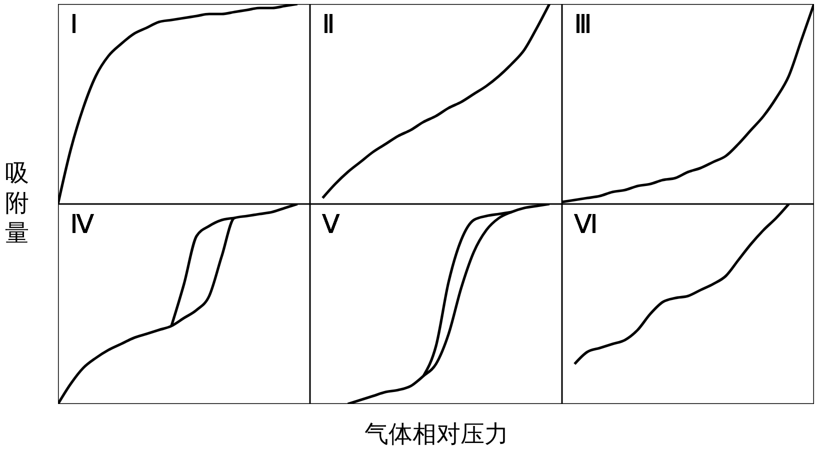 The height and width of the screenshot is (464, 818). What do you see at coordinates (17, 203) in the screenshot?
I see `y-axis-title: 吸附量` at bounding box center [17, 203].